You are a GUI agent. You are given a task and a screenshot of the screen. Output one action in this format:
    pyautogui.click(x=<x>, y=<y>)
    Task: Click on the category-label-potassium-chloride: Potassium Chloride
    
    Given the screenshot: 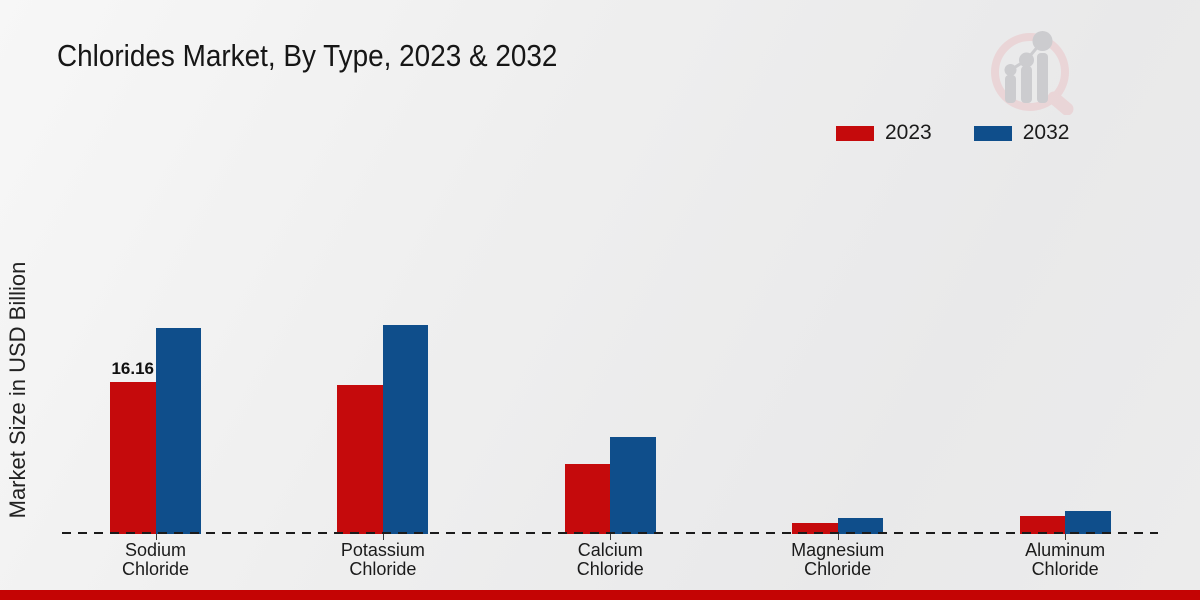 What is the action you would take?
    pyautogui.click(x=382, y=559)
    